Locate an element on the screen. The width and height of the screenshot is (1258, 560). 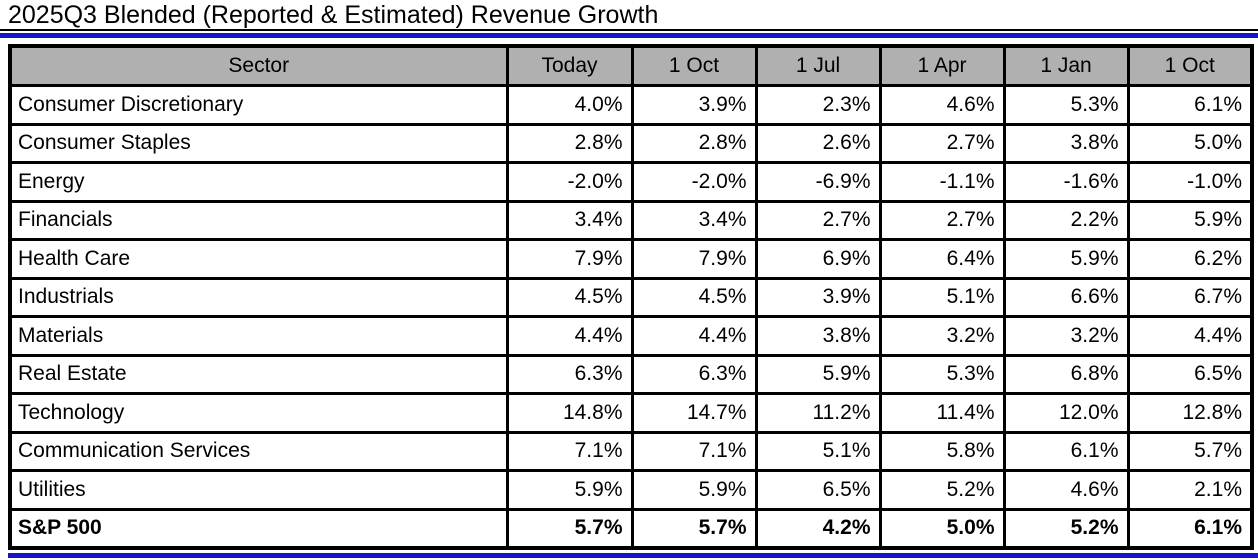
value-cell: 12.0% is located at coordinates (1066, 413).